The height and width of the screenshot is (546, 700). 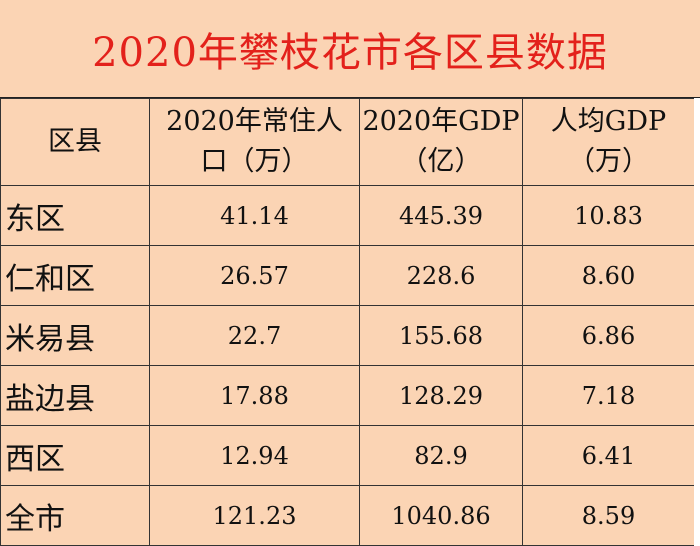 I want to click on cell-gdp: 82.9, so click(x=441, y=455).